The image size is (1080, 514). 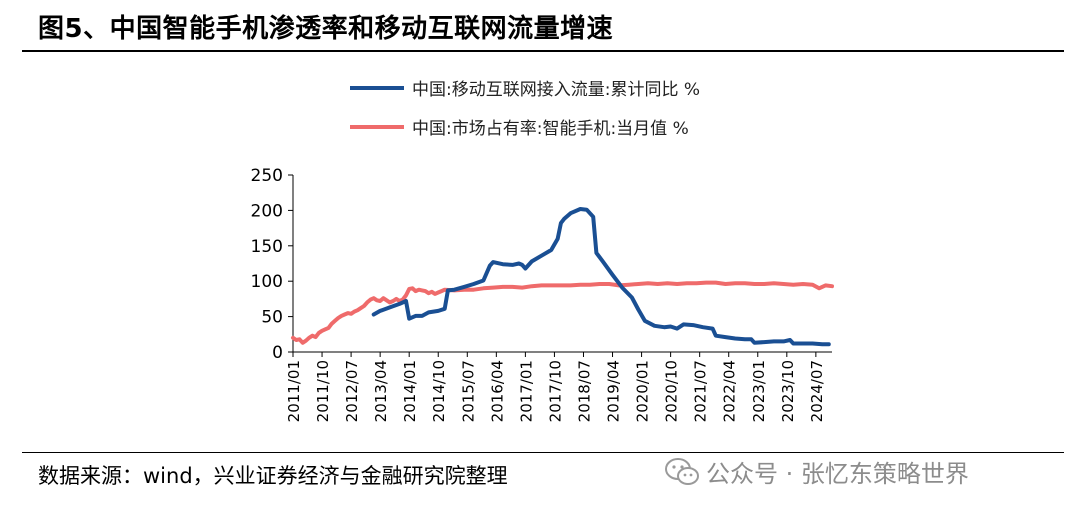 I want to click on legend-label-traffic: 中国:移动互联网接入流量:累计同比 %, so click(x=556, y=90).